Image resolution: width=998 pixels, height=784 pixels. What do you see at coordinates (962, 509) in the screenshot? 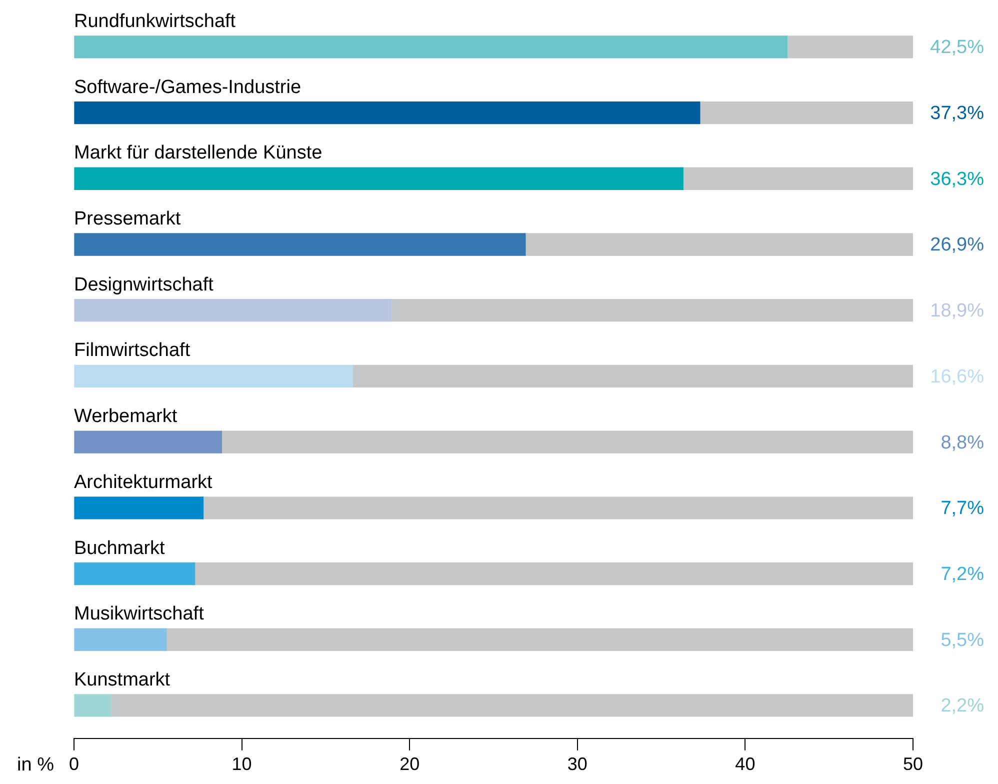
I see `data-label: 7,7%` at bounding box center [962, 509].